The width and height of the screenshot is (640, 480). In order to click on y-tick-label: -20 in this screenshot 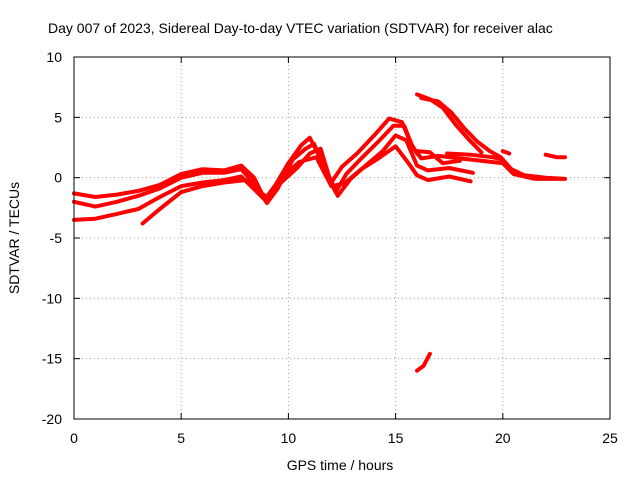, I will do `click(52, 419)`.